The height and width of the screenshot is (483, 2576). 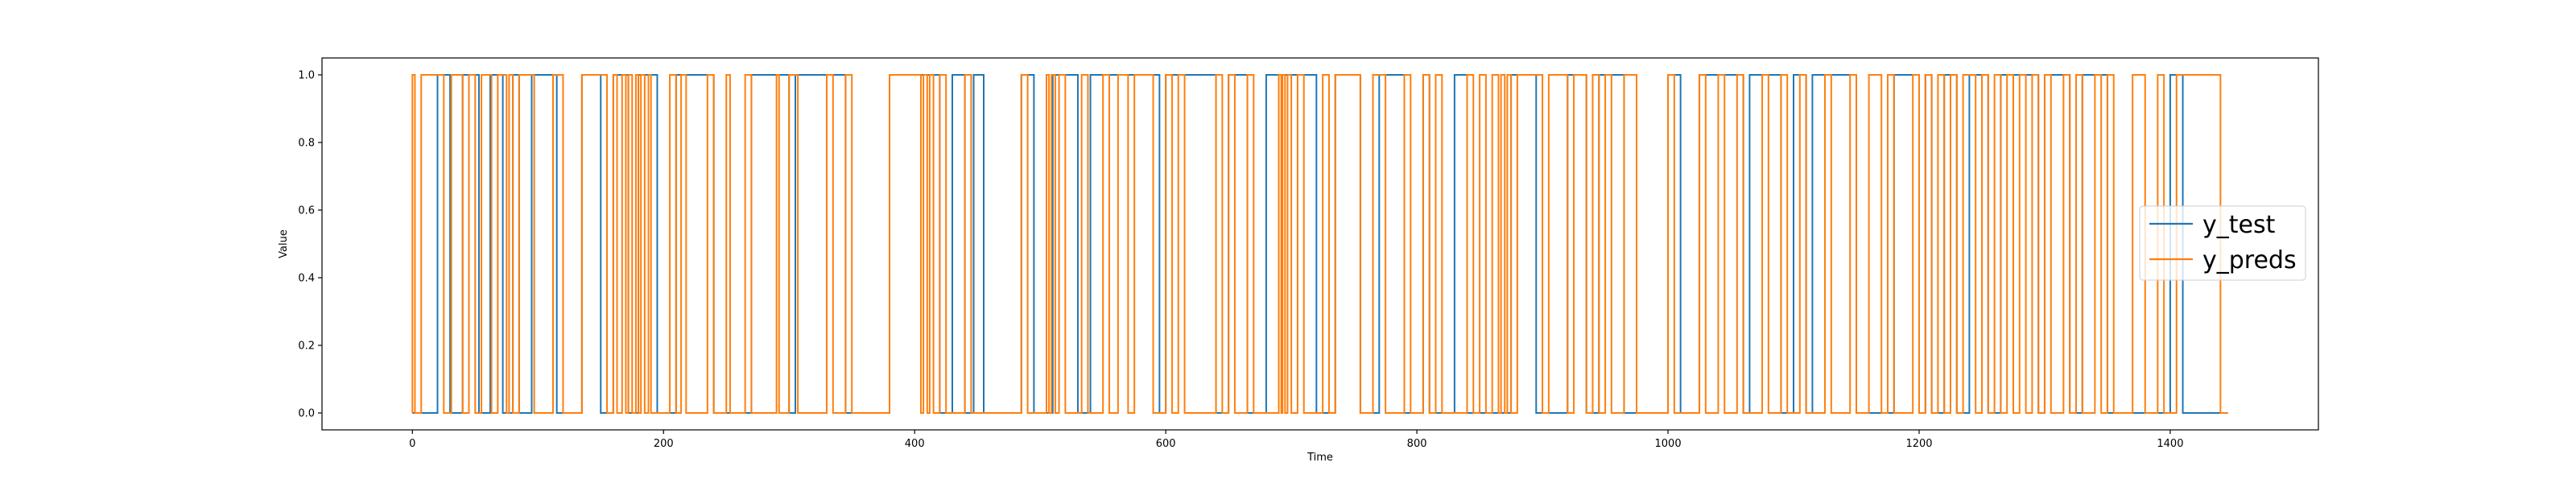 What do you see at coordinates (306, 279) in the screenshot?
I see `y-tick-label: 0.4` at bounding box center [306, 279].